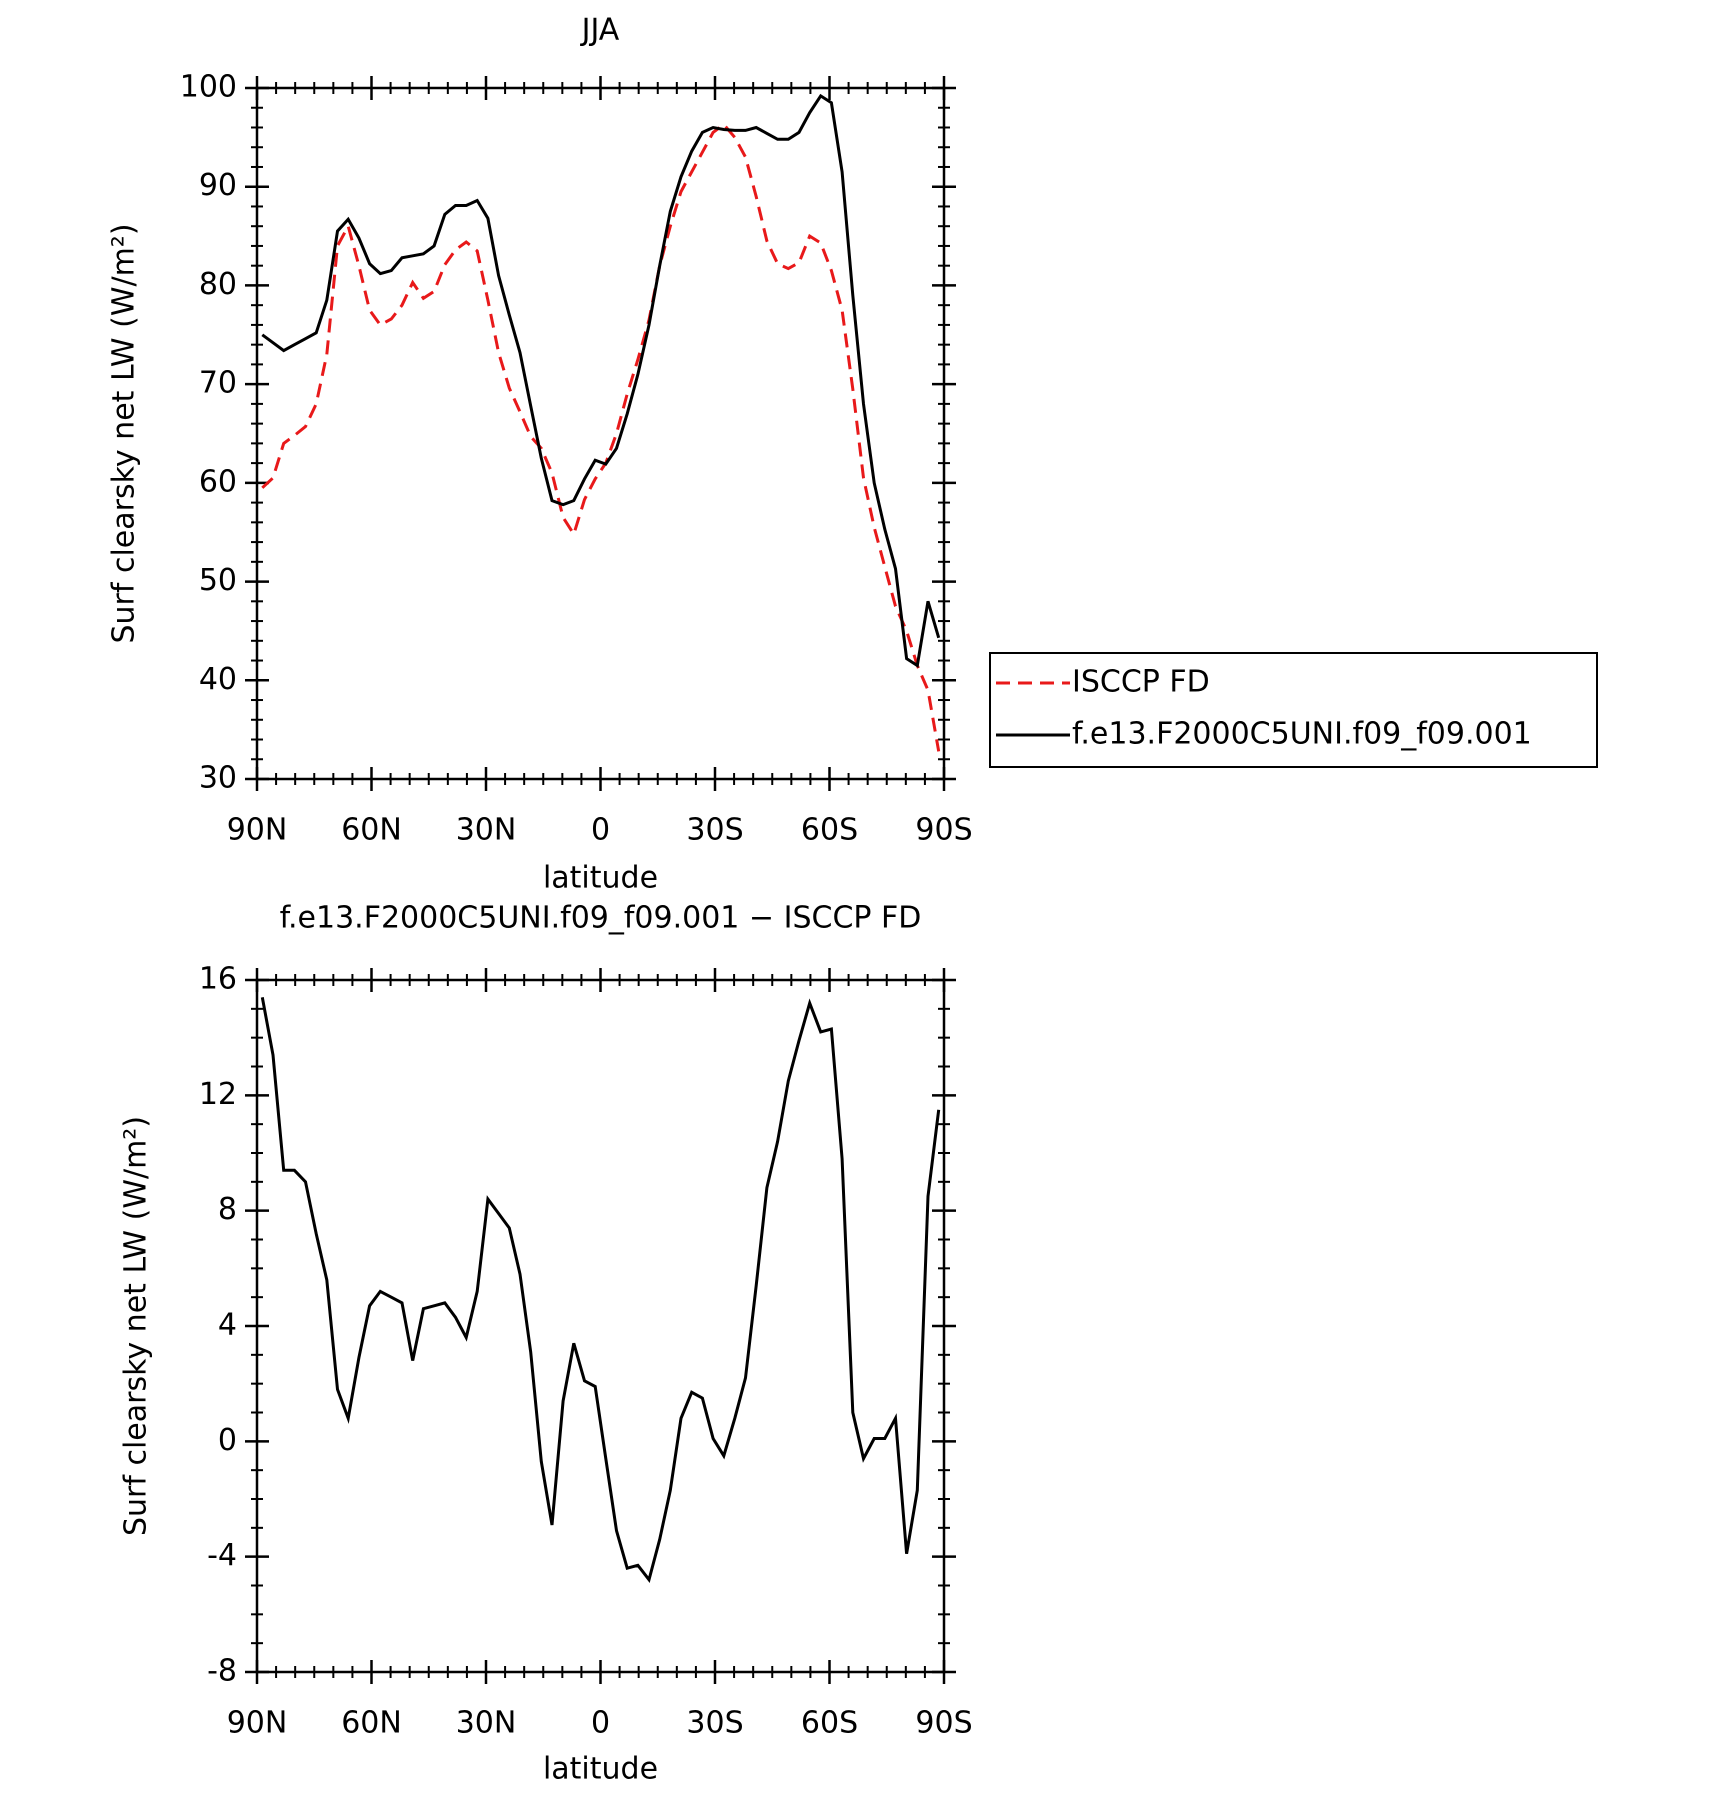 The height and width of the screenshot is (1794, 1710). I want to click on legend-box, so click(1293, 710).